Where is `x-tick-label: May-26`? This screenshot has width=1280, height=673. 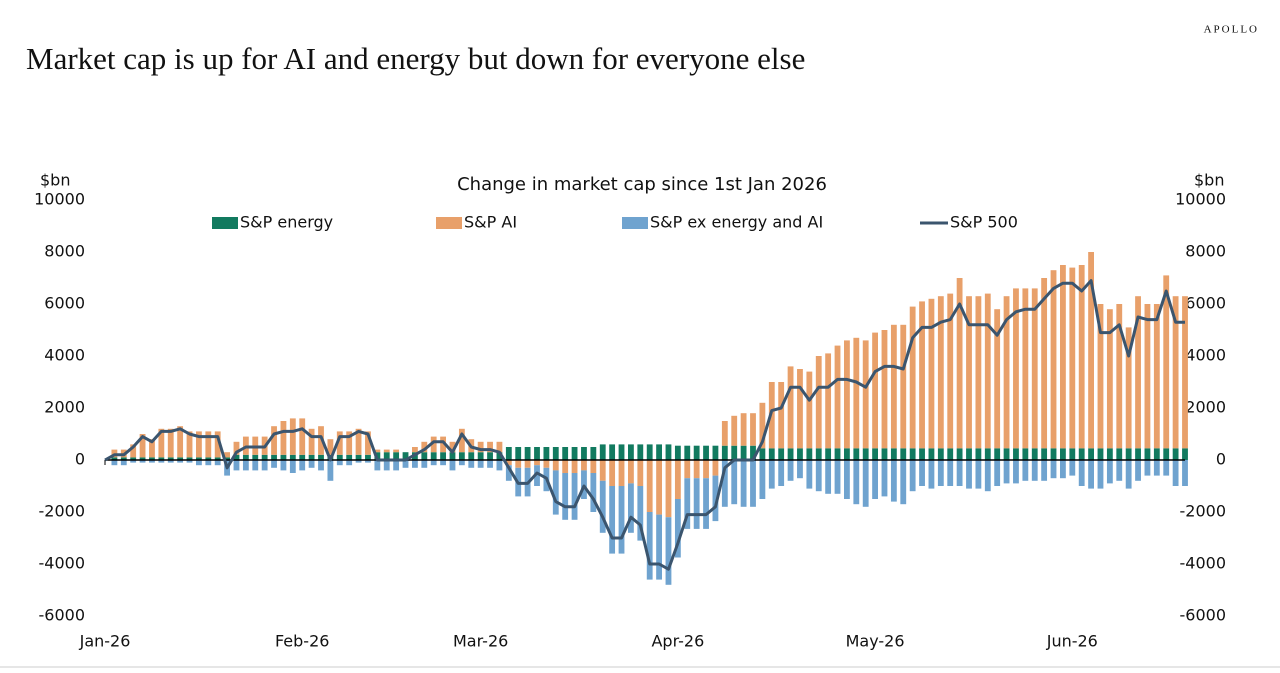 x-tick-label: May-26 is located at coordinates (875, 641).